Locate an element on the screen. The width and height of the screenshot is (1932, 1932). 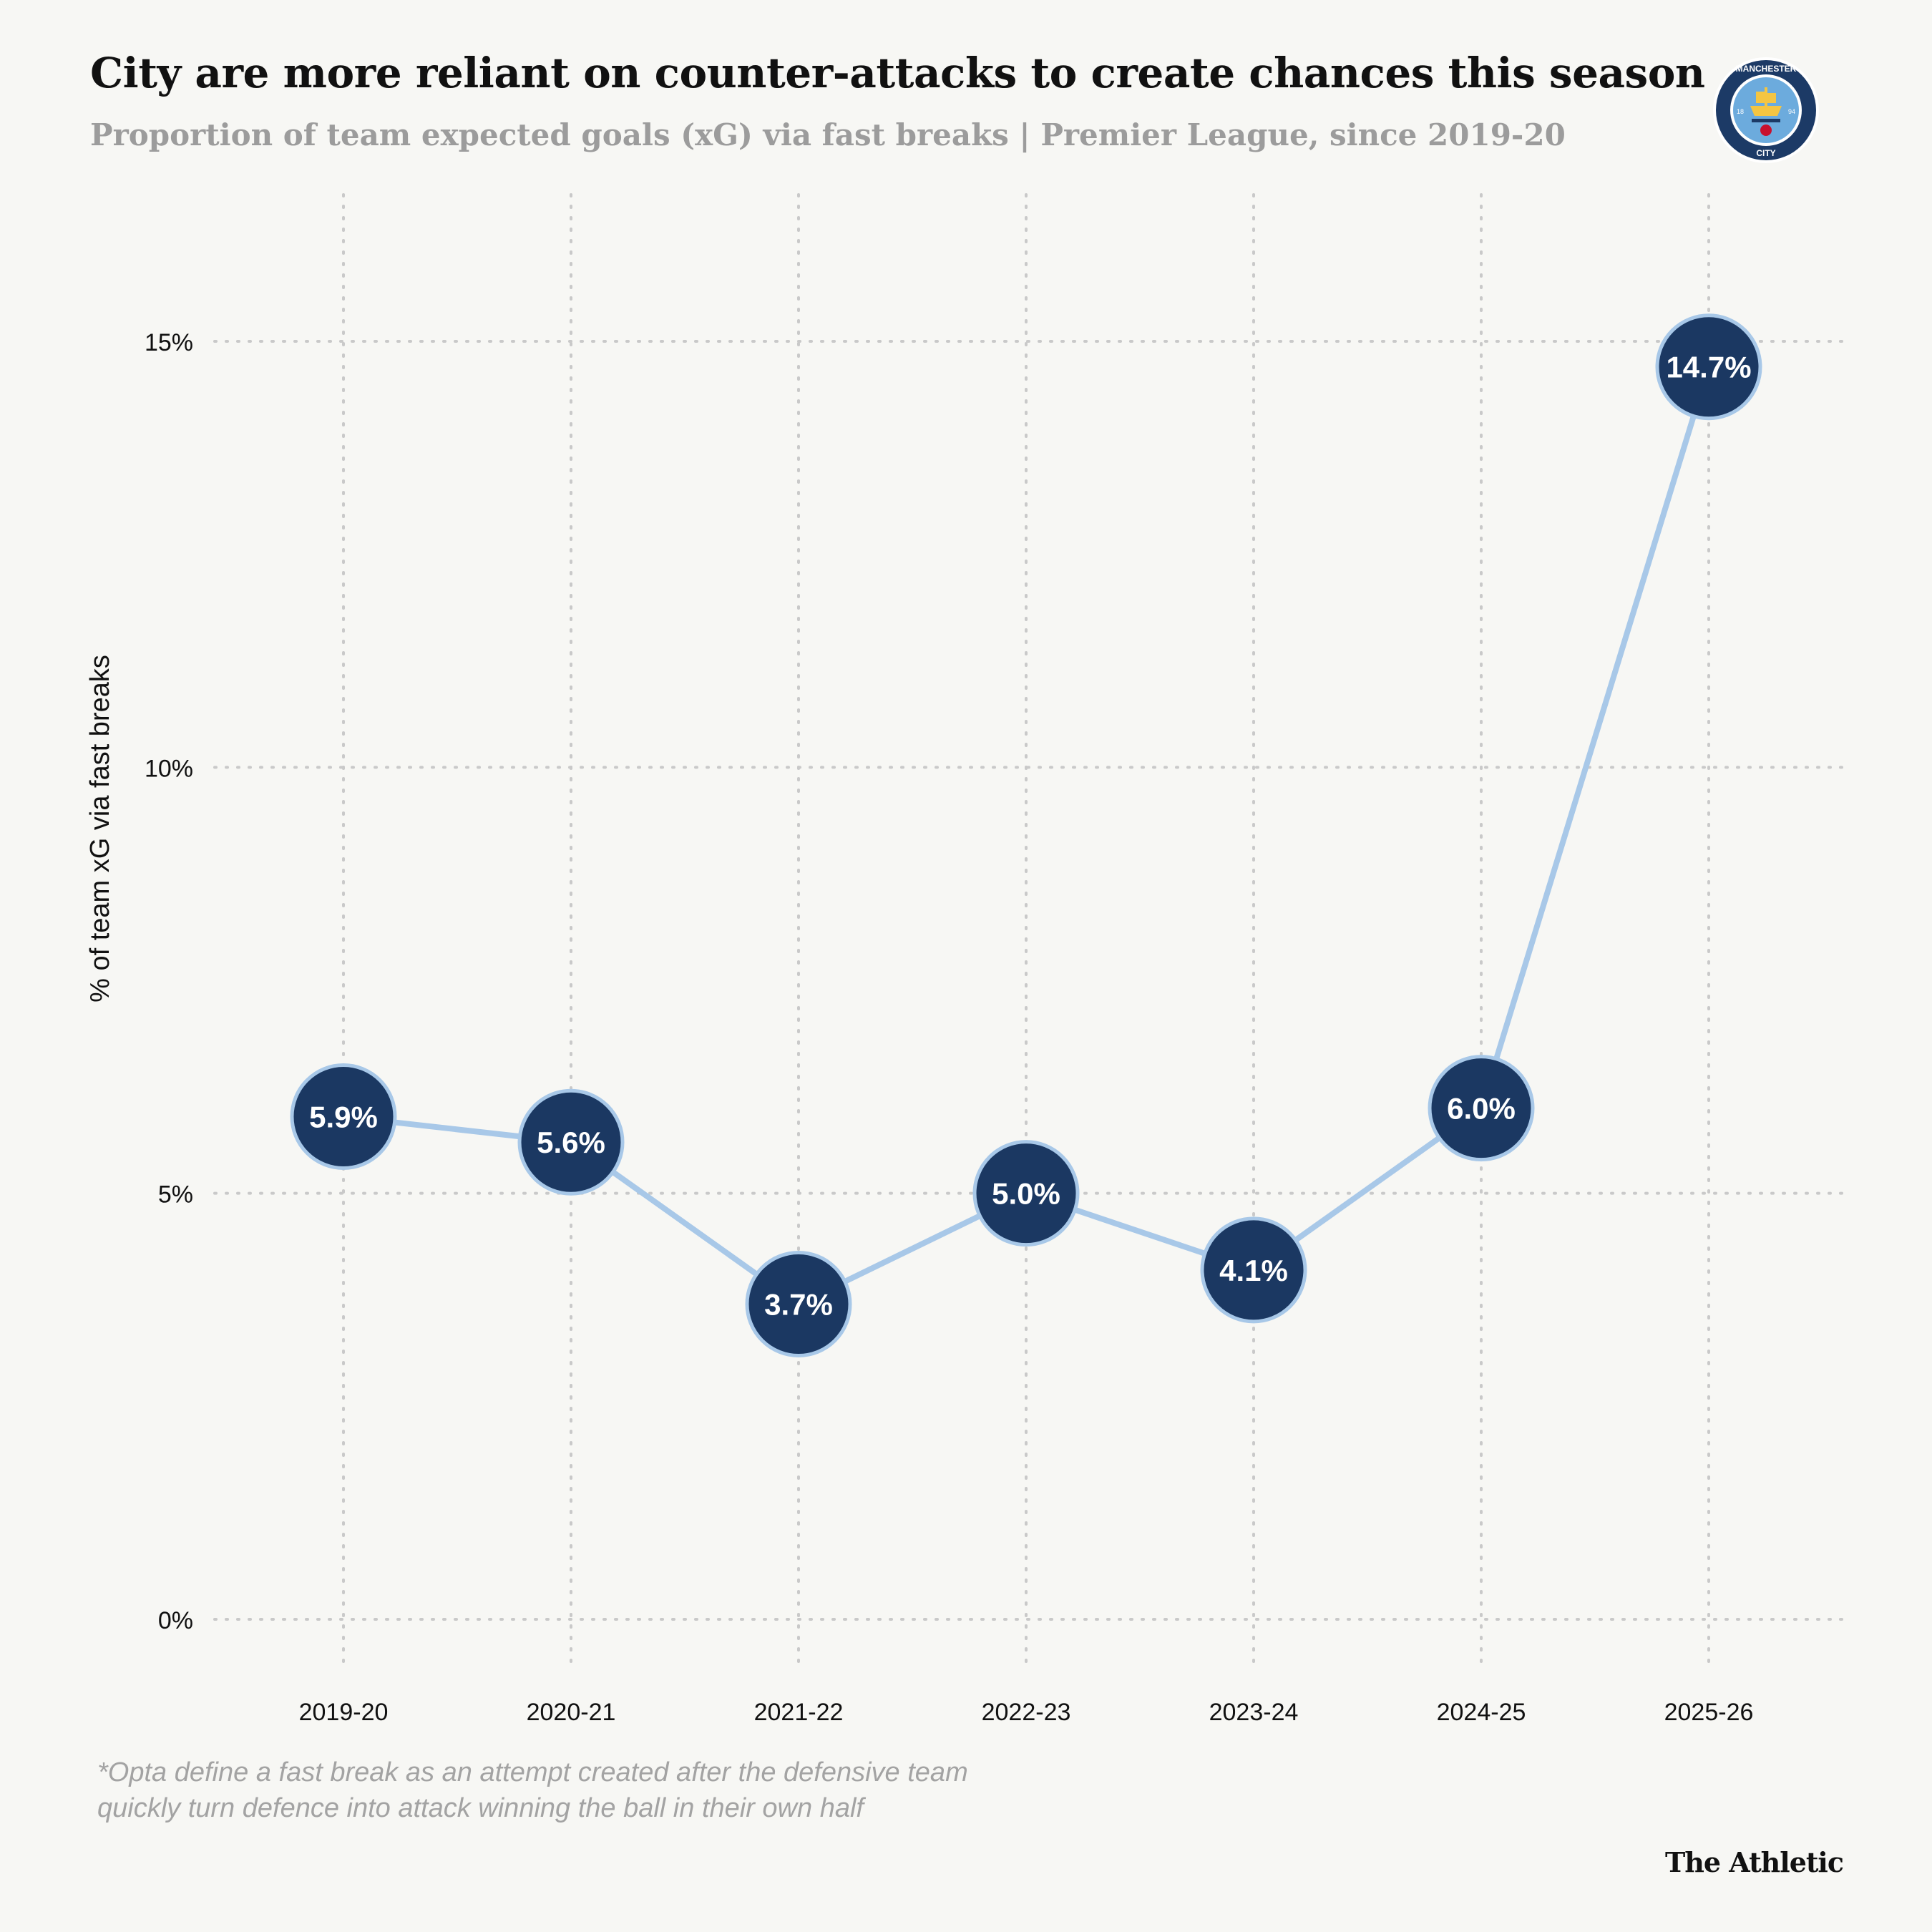
data-label: 14.7% is located at coordinates (1708, 367).